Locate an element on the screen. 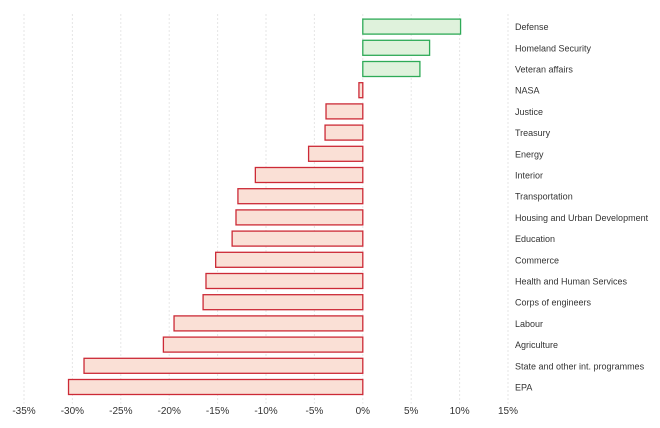 The image size is (660, 428). bar-defense is located at coordinates (412, 26).